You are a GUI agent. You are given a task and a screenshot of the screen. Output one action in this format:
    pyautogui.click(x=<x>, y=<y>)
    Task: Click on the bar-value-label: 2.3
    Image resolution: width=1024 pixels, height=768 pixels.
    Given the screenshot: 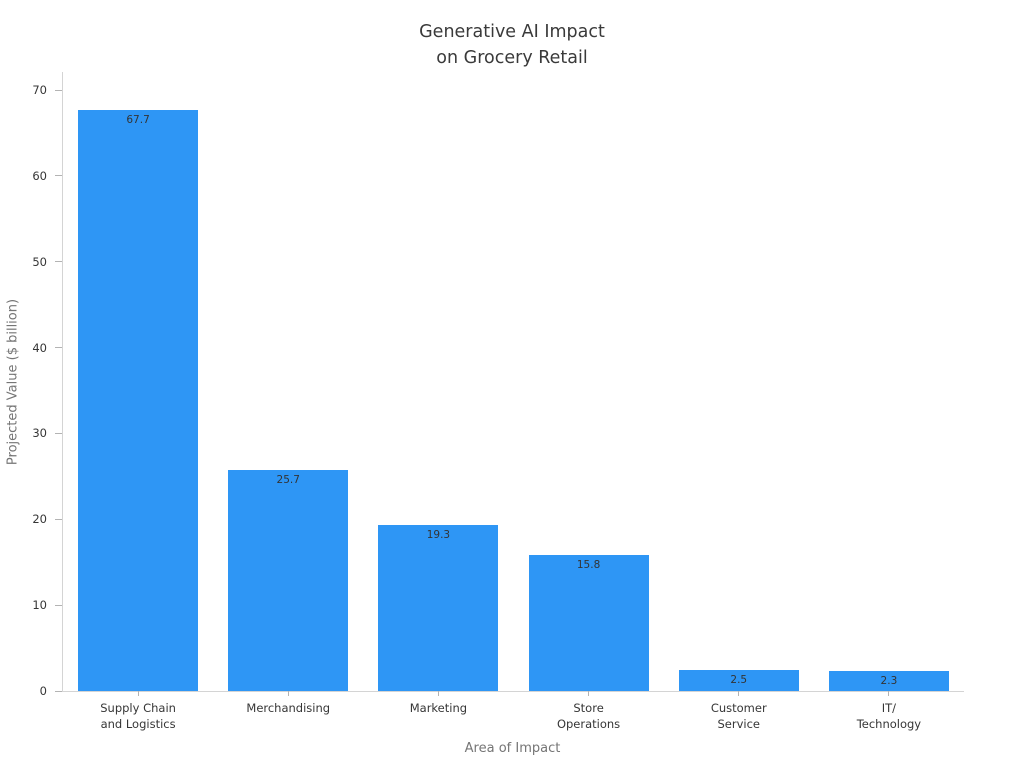 What is the action you would take?
    pyautogui.click(x=889, y=681)
    